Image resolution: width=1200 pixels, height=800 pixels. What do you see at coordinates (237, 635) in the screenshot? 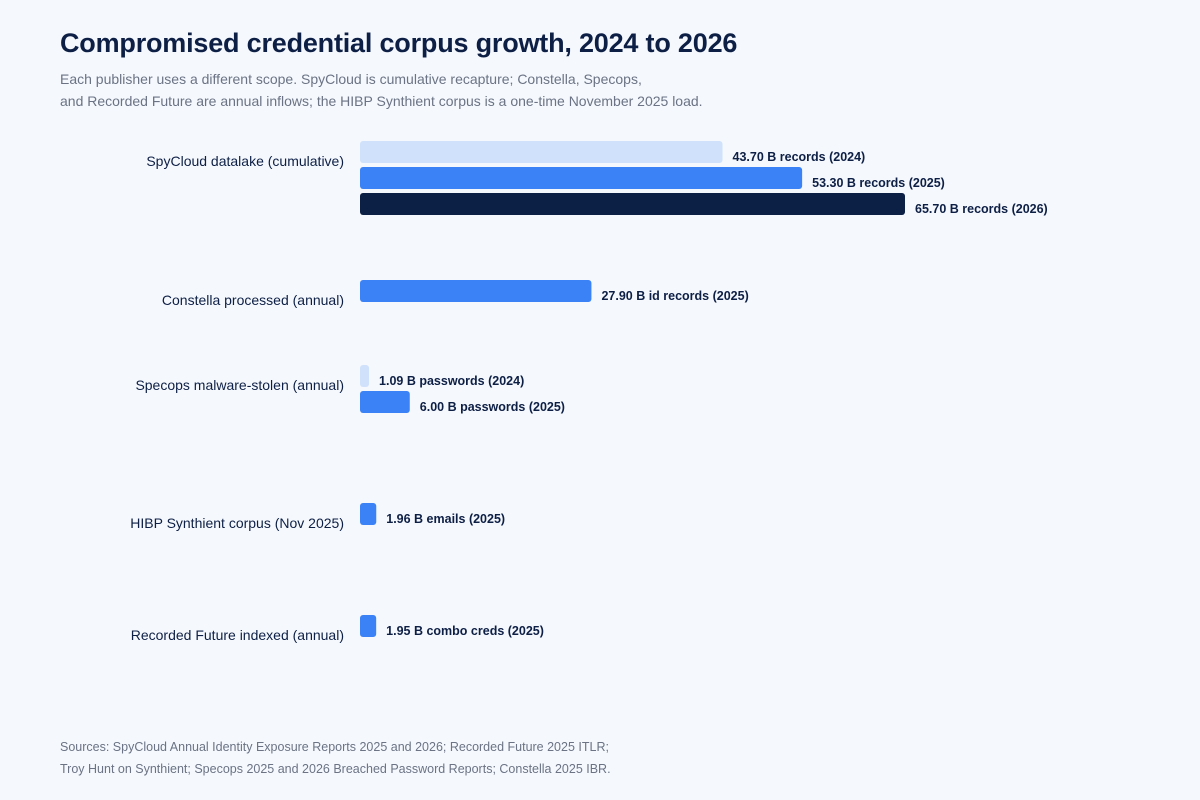
I see `category-label: Recorded Future indexed (annual)` at bounding box center [237, 635].